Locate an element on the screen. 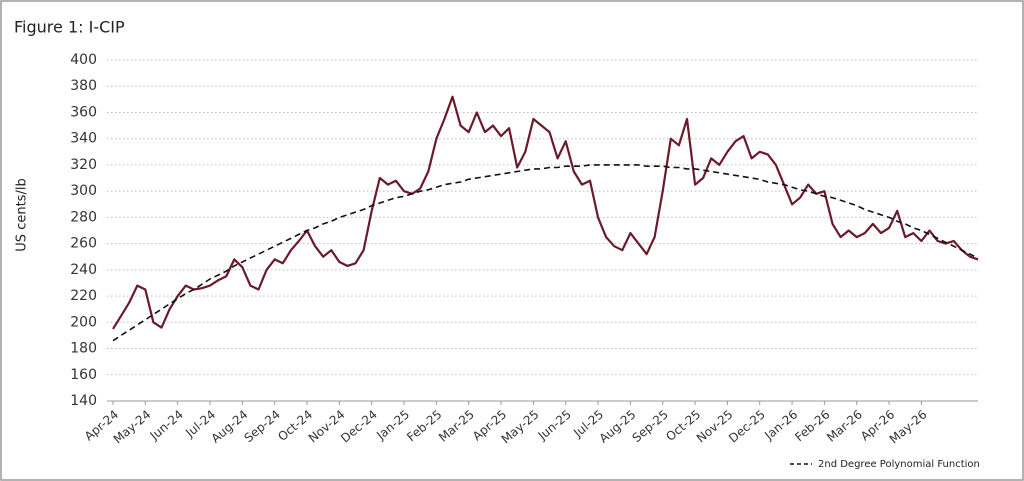 This screenshot has width=1024, height=481. y-tick-label: 200 is located at coordinates (83, 322).